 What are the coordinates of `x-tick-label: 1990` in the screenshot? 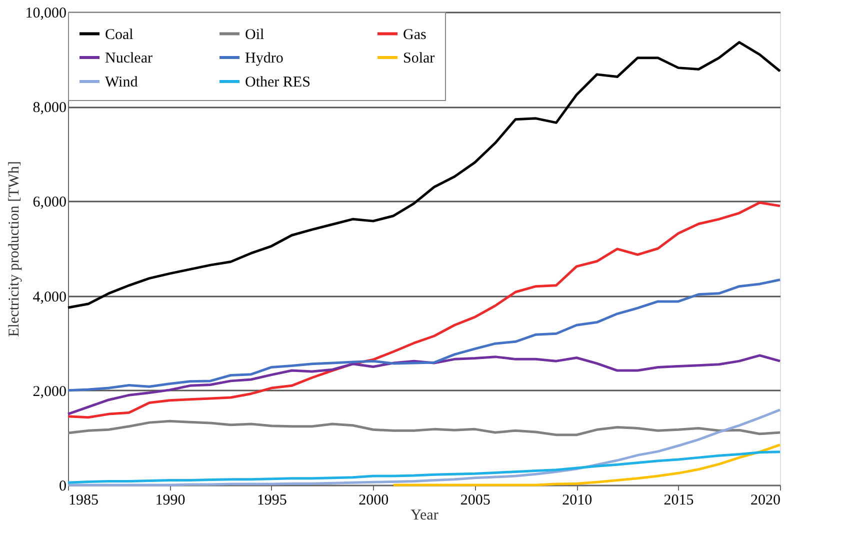 It's located at (170, 500).